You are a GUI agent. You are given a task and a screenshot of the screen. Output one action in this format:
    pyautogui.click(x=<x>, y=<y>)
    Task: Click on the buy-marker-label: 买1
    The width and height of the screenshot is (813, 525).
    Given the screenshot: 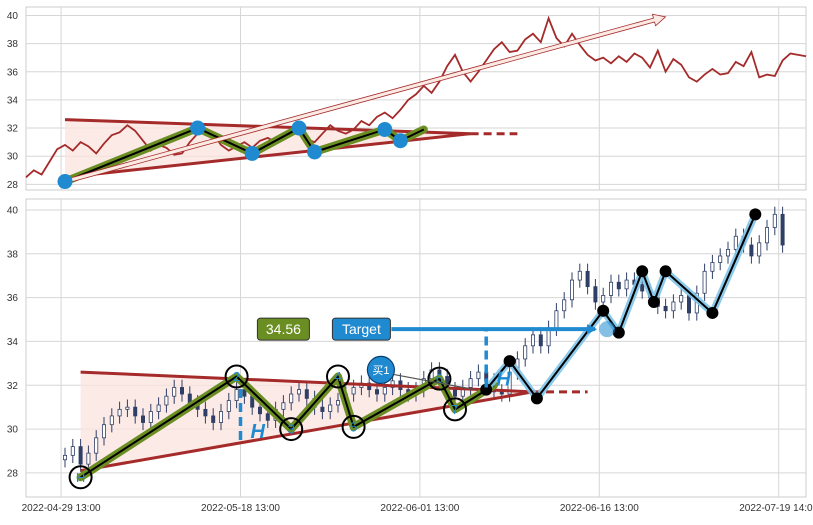 What is the action you would take?
    pyautogui.click(x=380, y=370)
    